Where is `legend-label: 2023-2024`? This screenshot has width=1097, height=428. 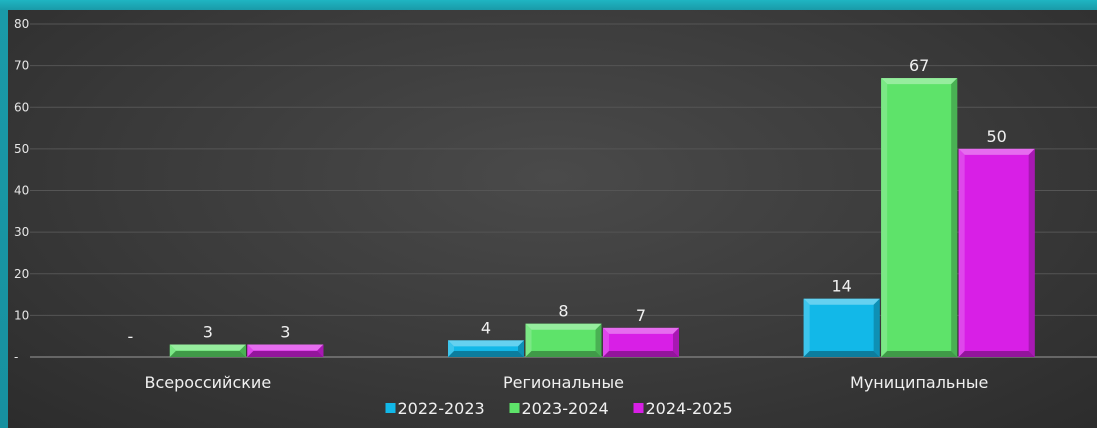
legend-label: 2023-2024 is located at coordinates (565, 408).